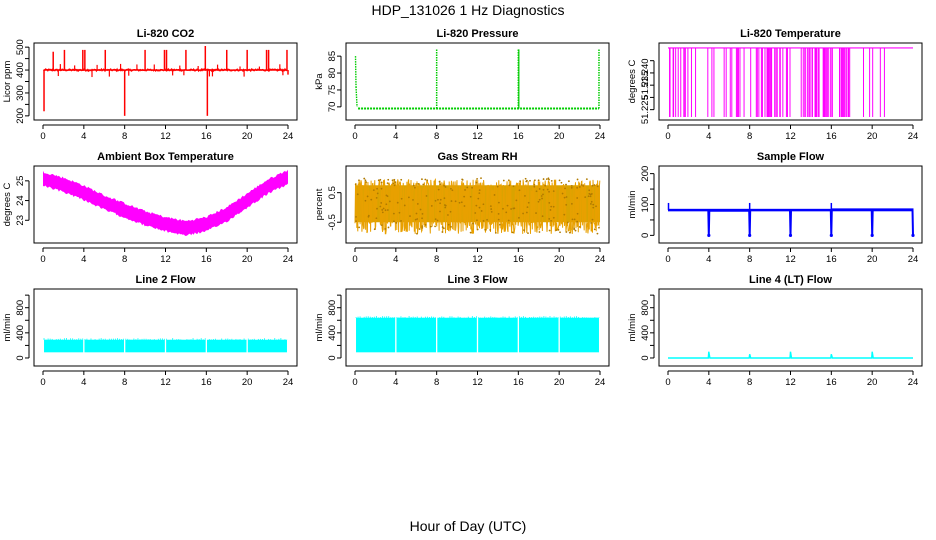  I want to click on y-tick-label: 51.240, so click(645, 72).